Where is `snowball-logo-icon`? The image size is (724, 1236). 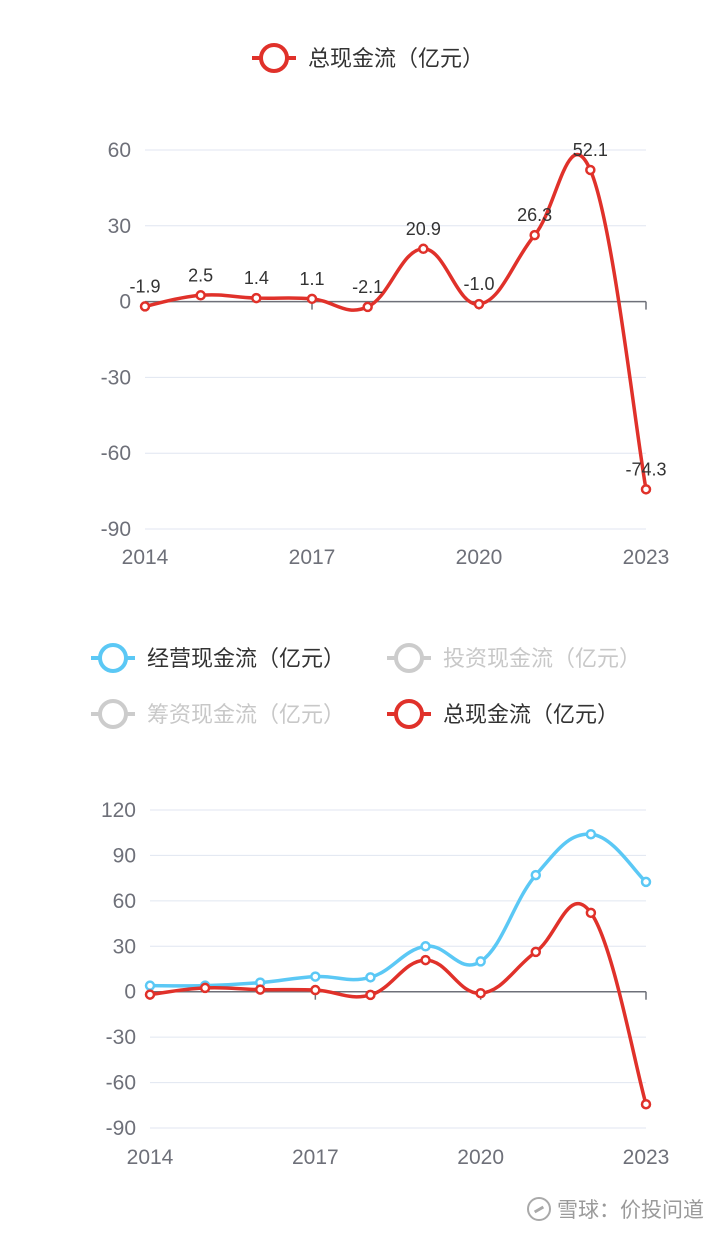
snowball-logo-icon is located at coordinates (539, 1209).